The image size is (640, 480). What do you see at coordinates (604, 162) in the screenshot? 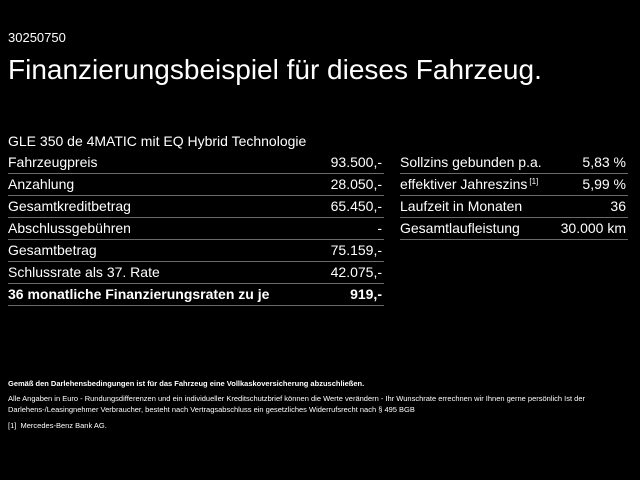
I see `row-value: 5,83 %` at bounding box center [604, 162].